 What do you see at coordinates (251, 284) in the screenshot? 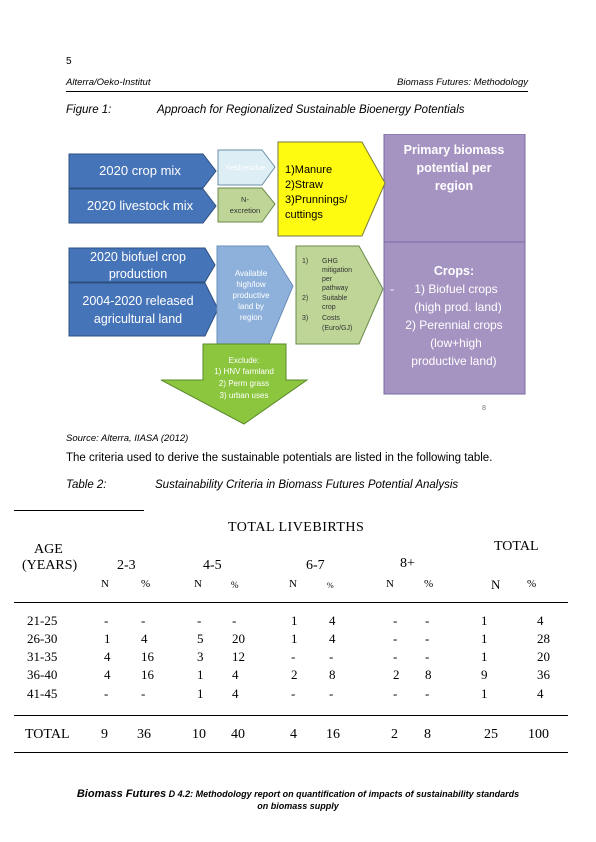
I see `available-2: high/low` at bounding box center [251, 284].